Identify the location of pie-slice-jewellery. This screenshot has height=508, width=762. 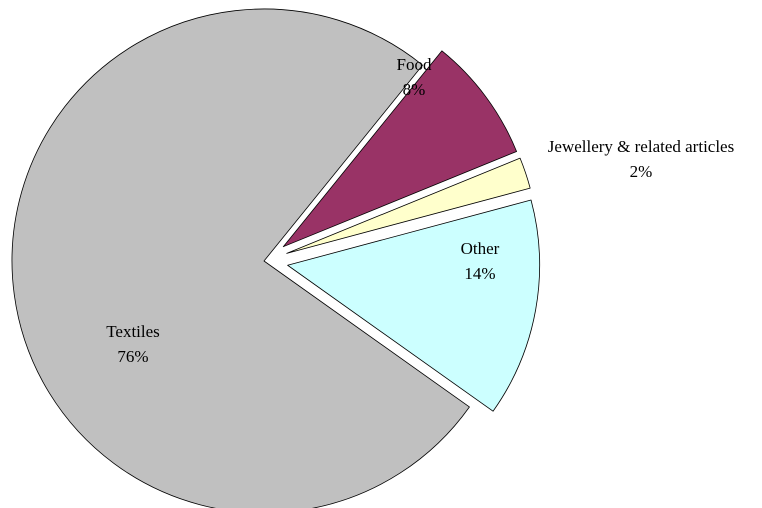
(408, 205).